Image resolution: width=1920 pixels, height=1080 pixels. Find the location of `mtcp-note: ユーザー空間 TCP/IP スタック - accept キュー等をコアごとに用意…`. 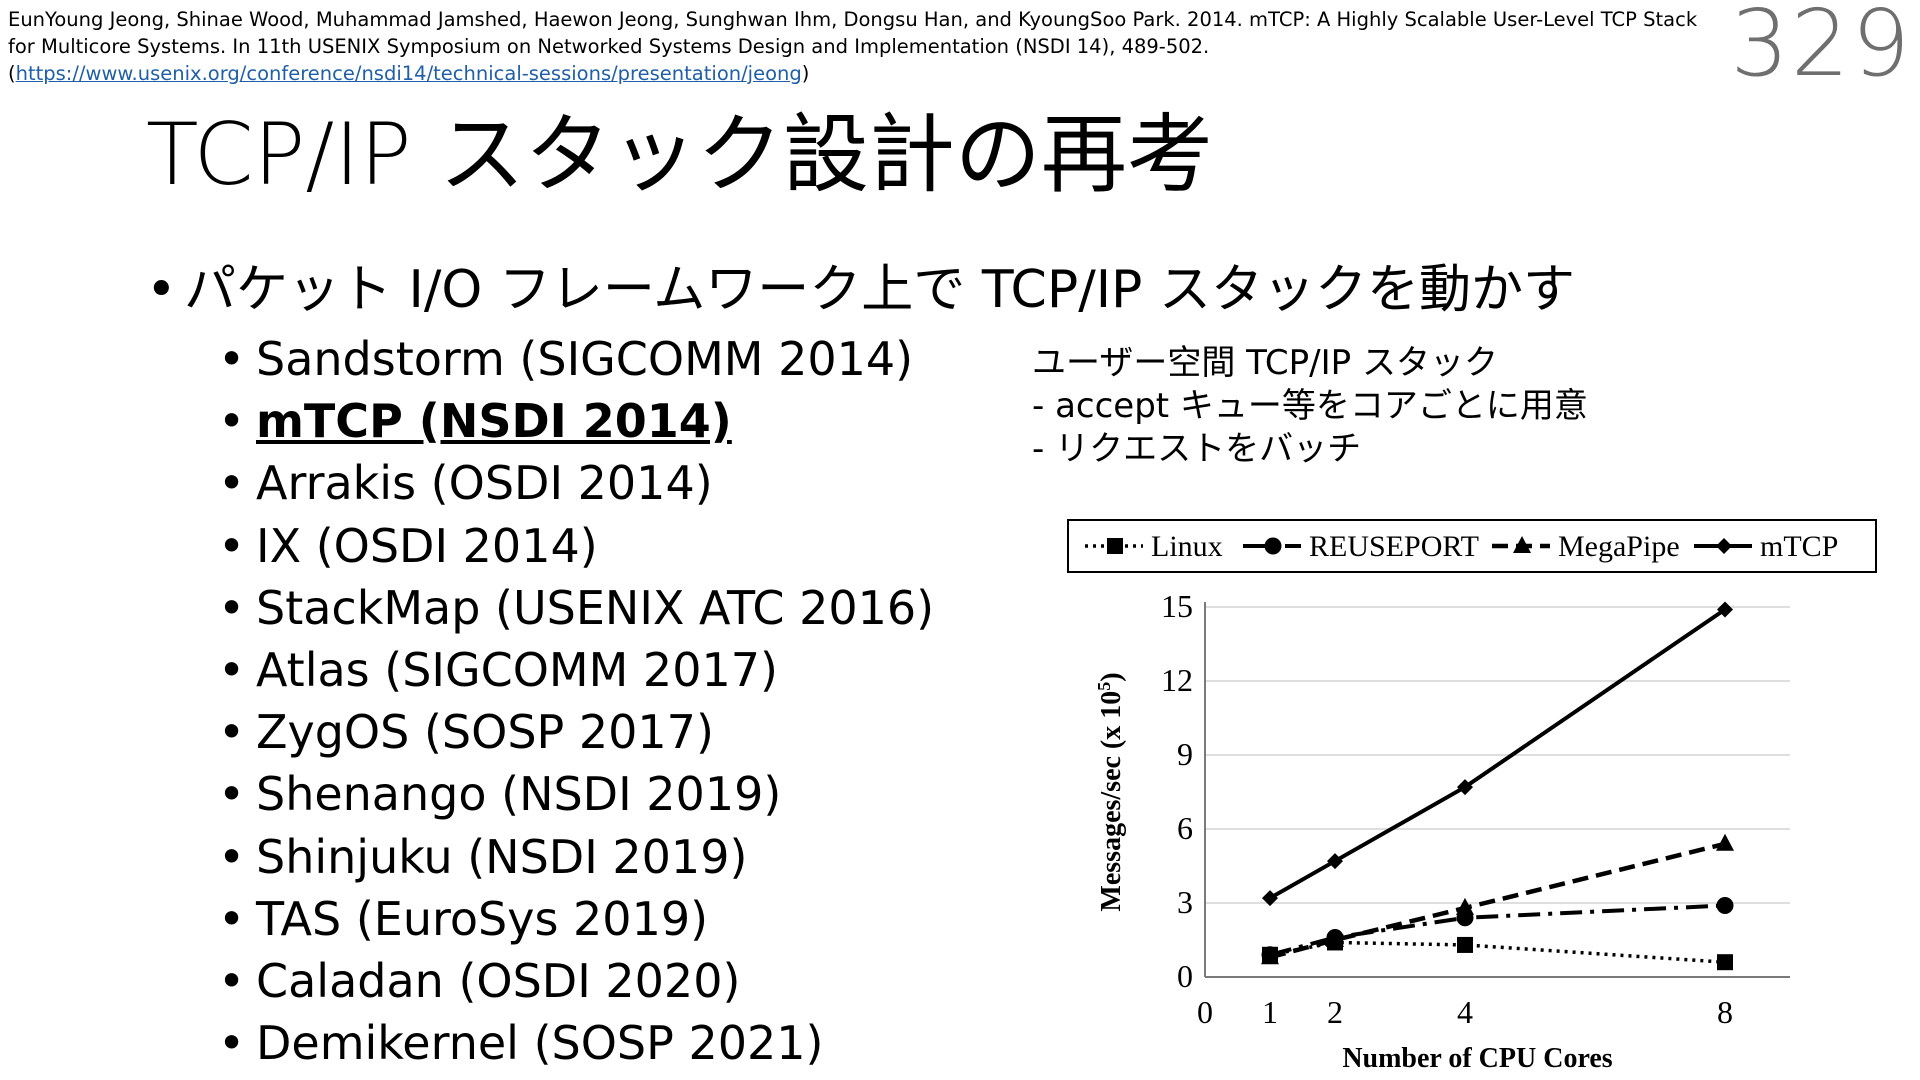

mtcp-note: ユーザー空間 TCP/IP スタック - accept キュー等をコアごとに用意… is located at coordinates (1310, 406).